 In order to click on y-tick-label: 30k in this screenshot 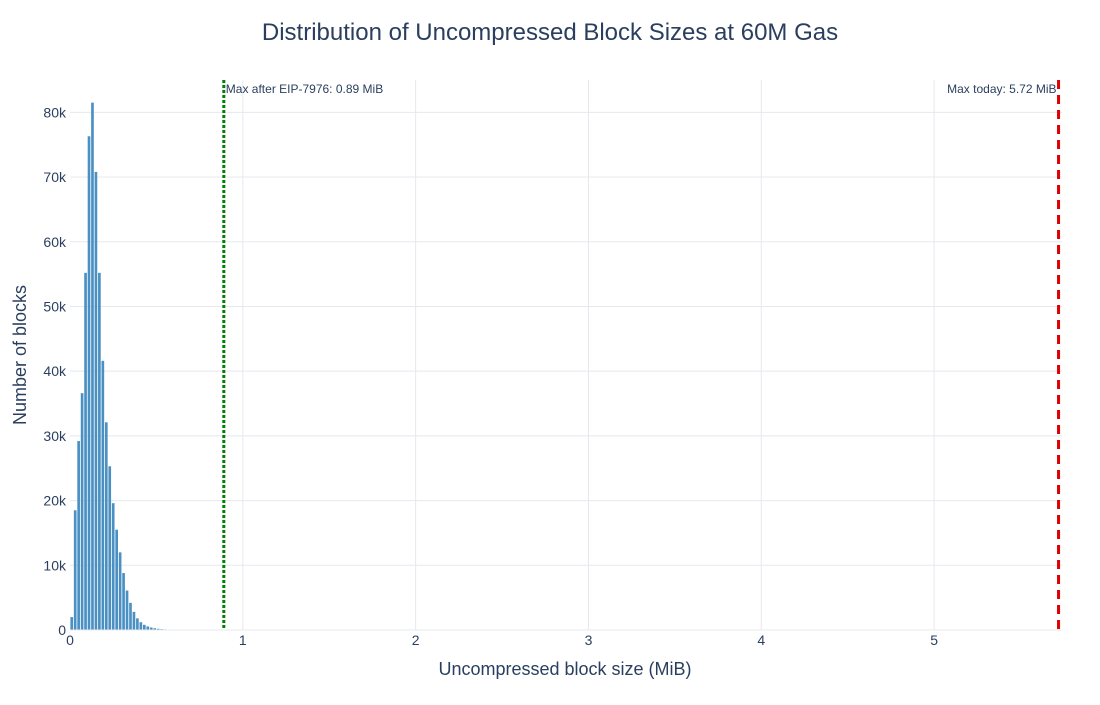, I will do `click(55, 436)`.